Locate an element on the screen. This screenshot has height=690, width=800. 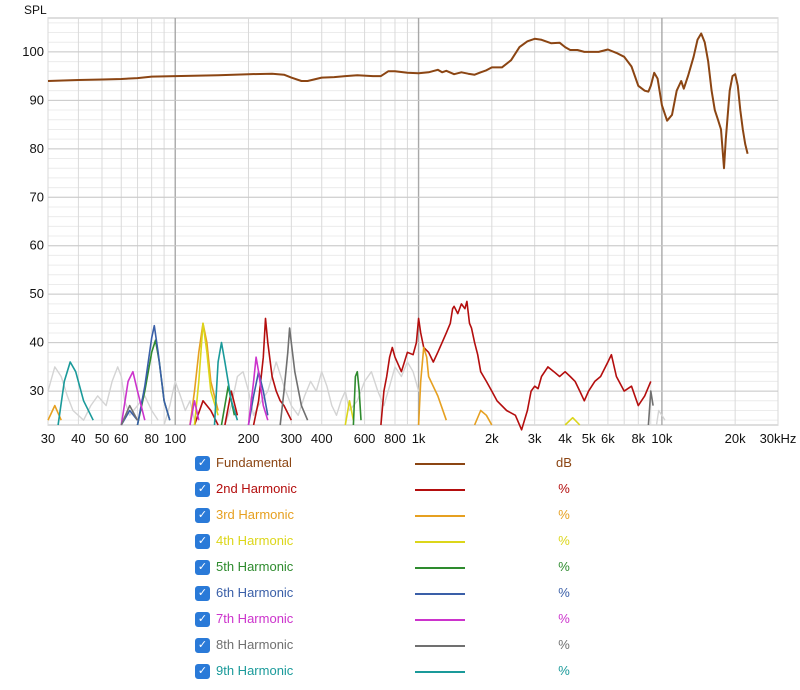
legend-item-label: 6th Harmonic is located at coordinates (255, 592).